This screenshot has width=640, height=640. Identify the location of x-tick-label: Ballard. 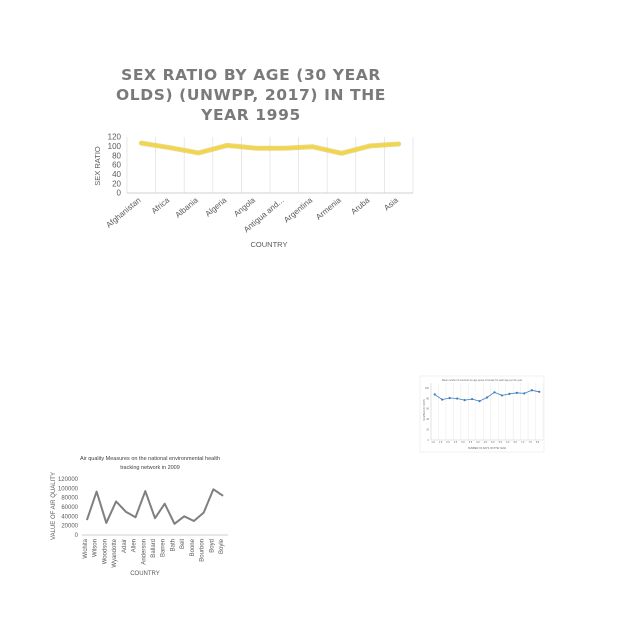
(154, 548).